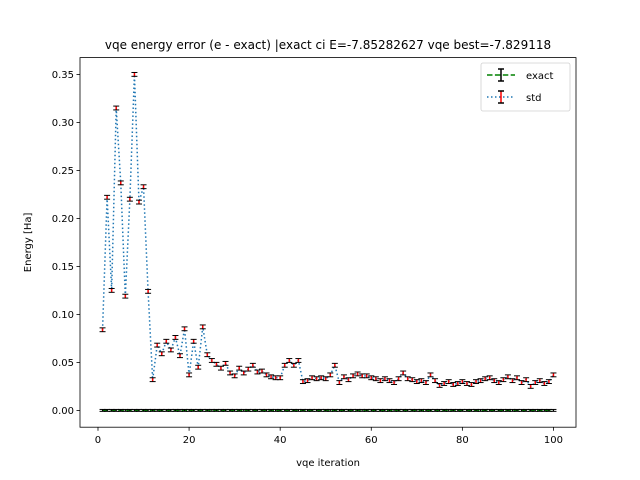  I want to click on y-tick-label: 0.15, so click(63, 267).